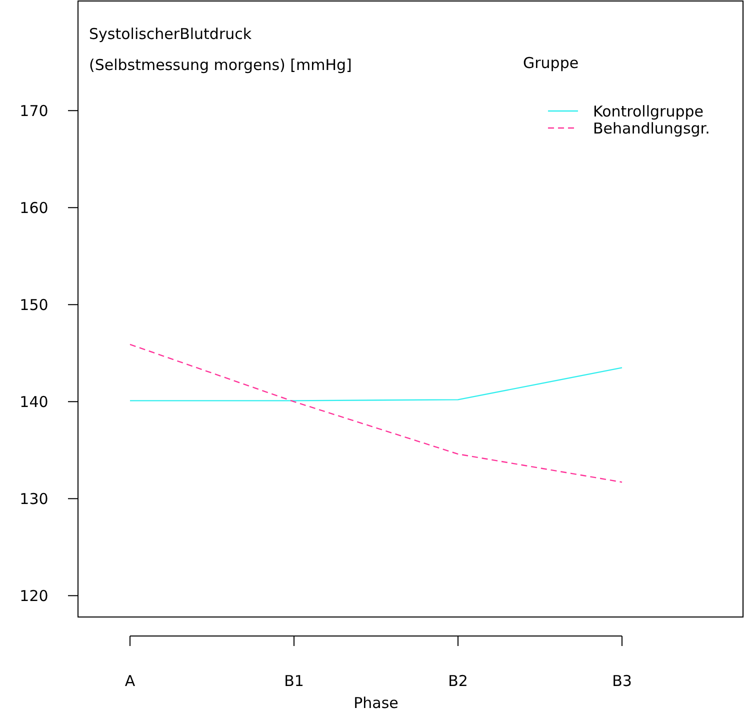  I want to click on text: (Selbstmessung morgens) [mmHg], so click(220, 65).